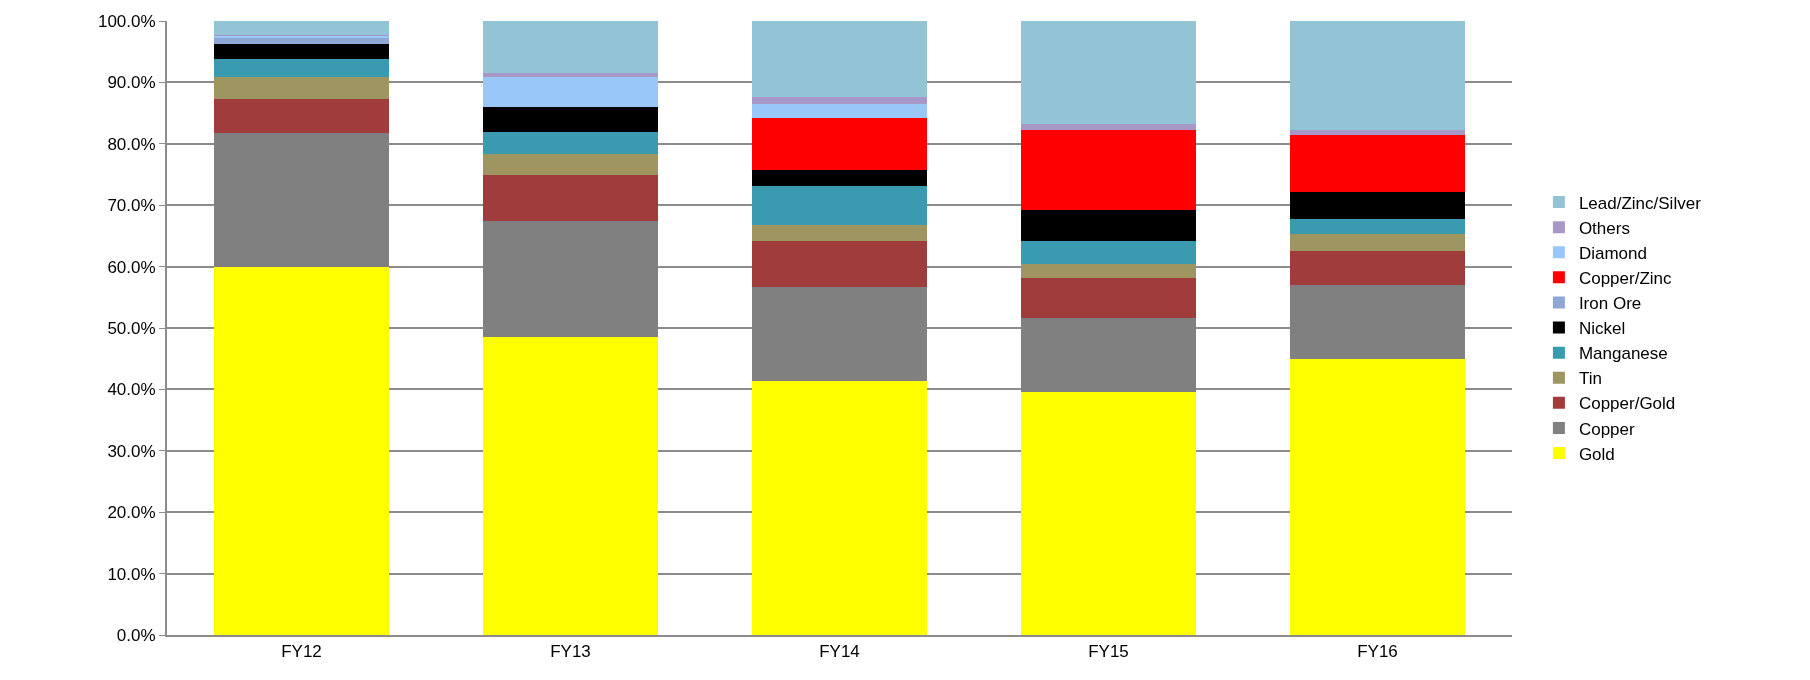 The width and height of the screenshot is (1810, 680). Describe the element at coordinates (1377, 652) in the screenshot. I see `x-tick-label: FY16` at that location.